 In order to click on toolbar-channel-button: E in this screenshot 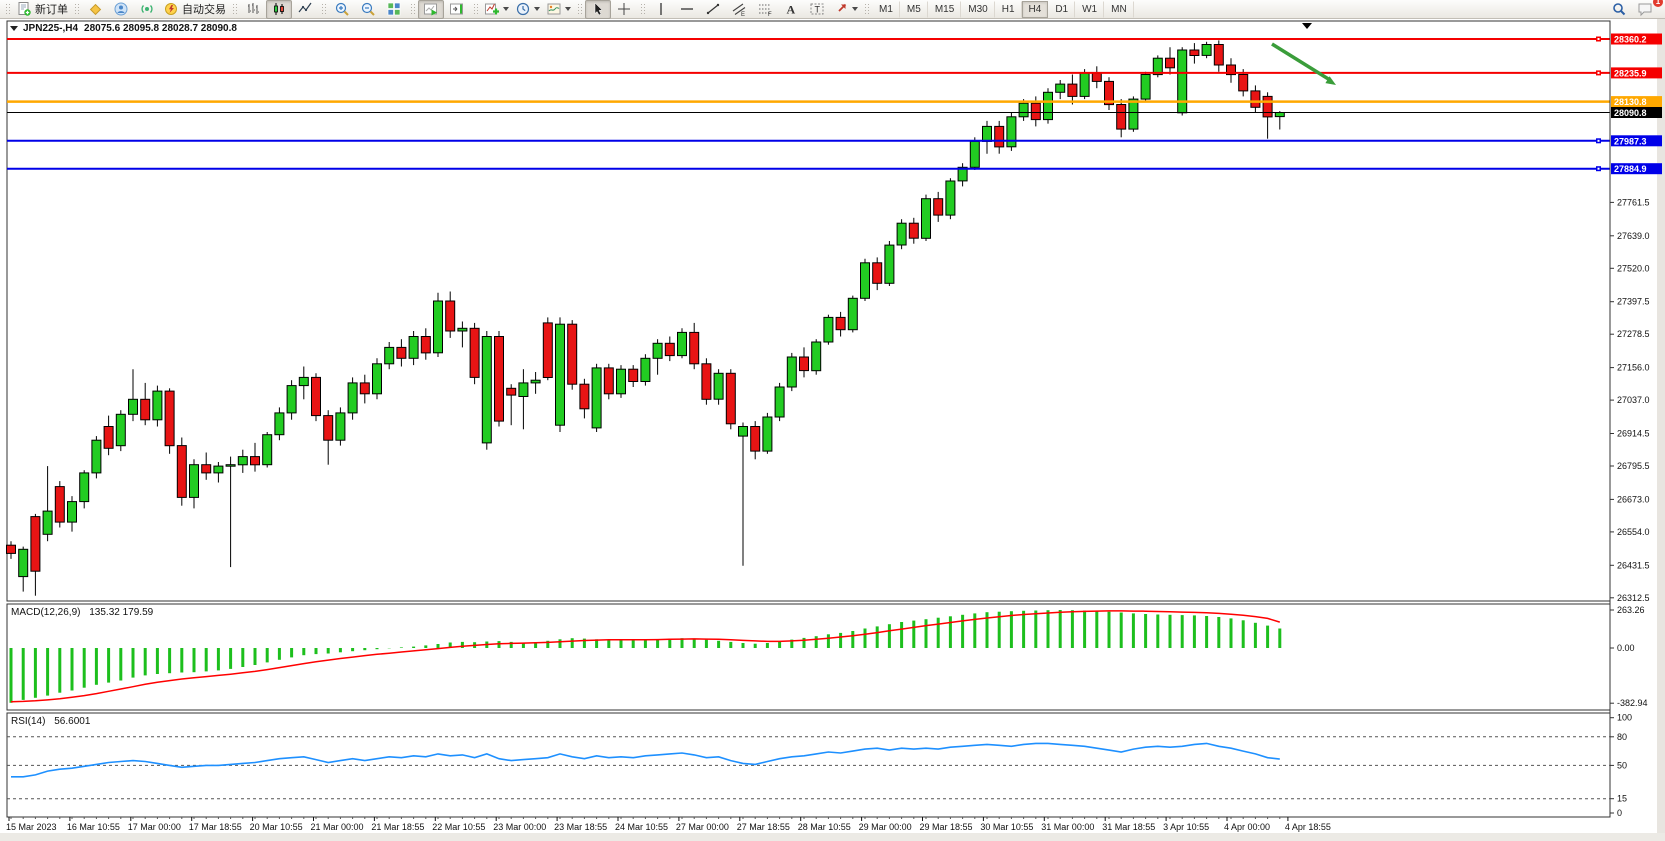, I will do `click(739, 9)`.